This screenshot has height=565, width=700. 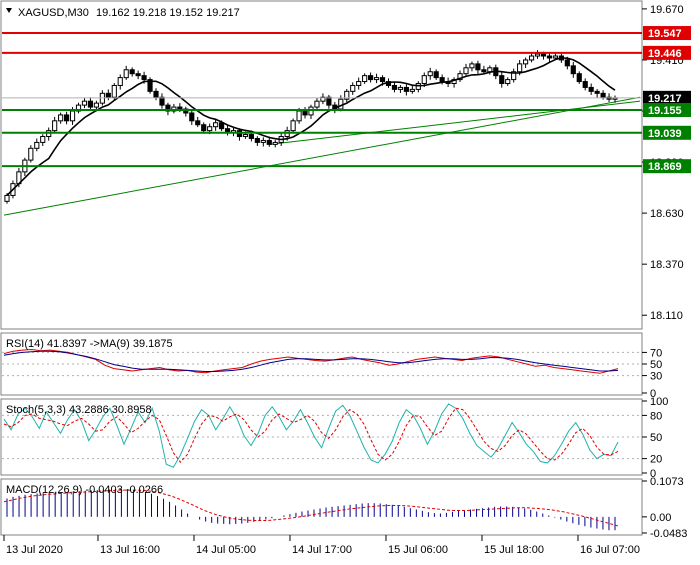 I want to click on rsi-line, so click(x=311, y=361).